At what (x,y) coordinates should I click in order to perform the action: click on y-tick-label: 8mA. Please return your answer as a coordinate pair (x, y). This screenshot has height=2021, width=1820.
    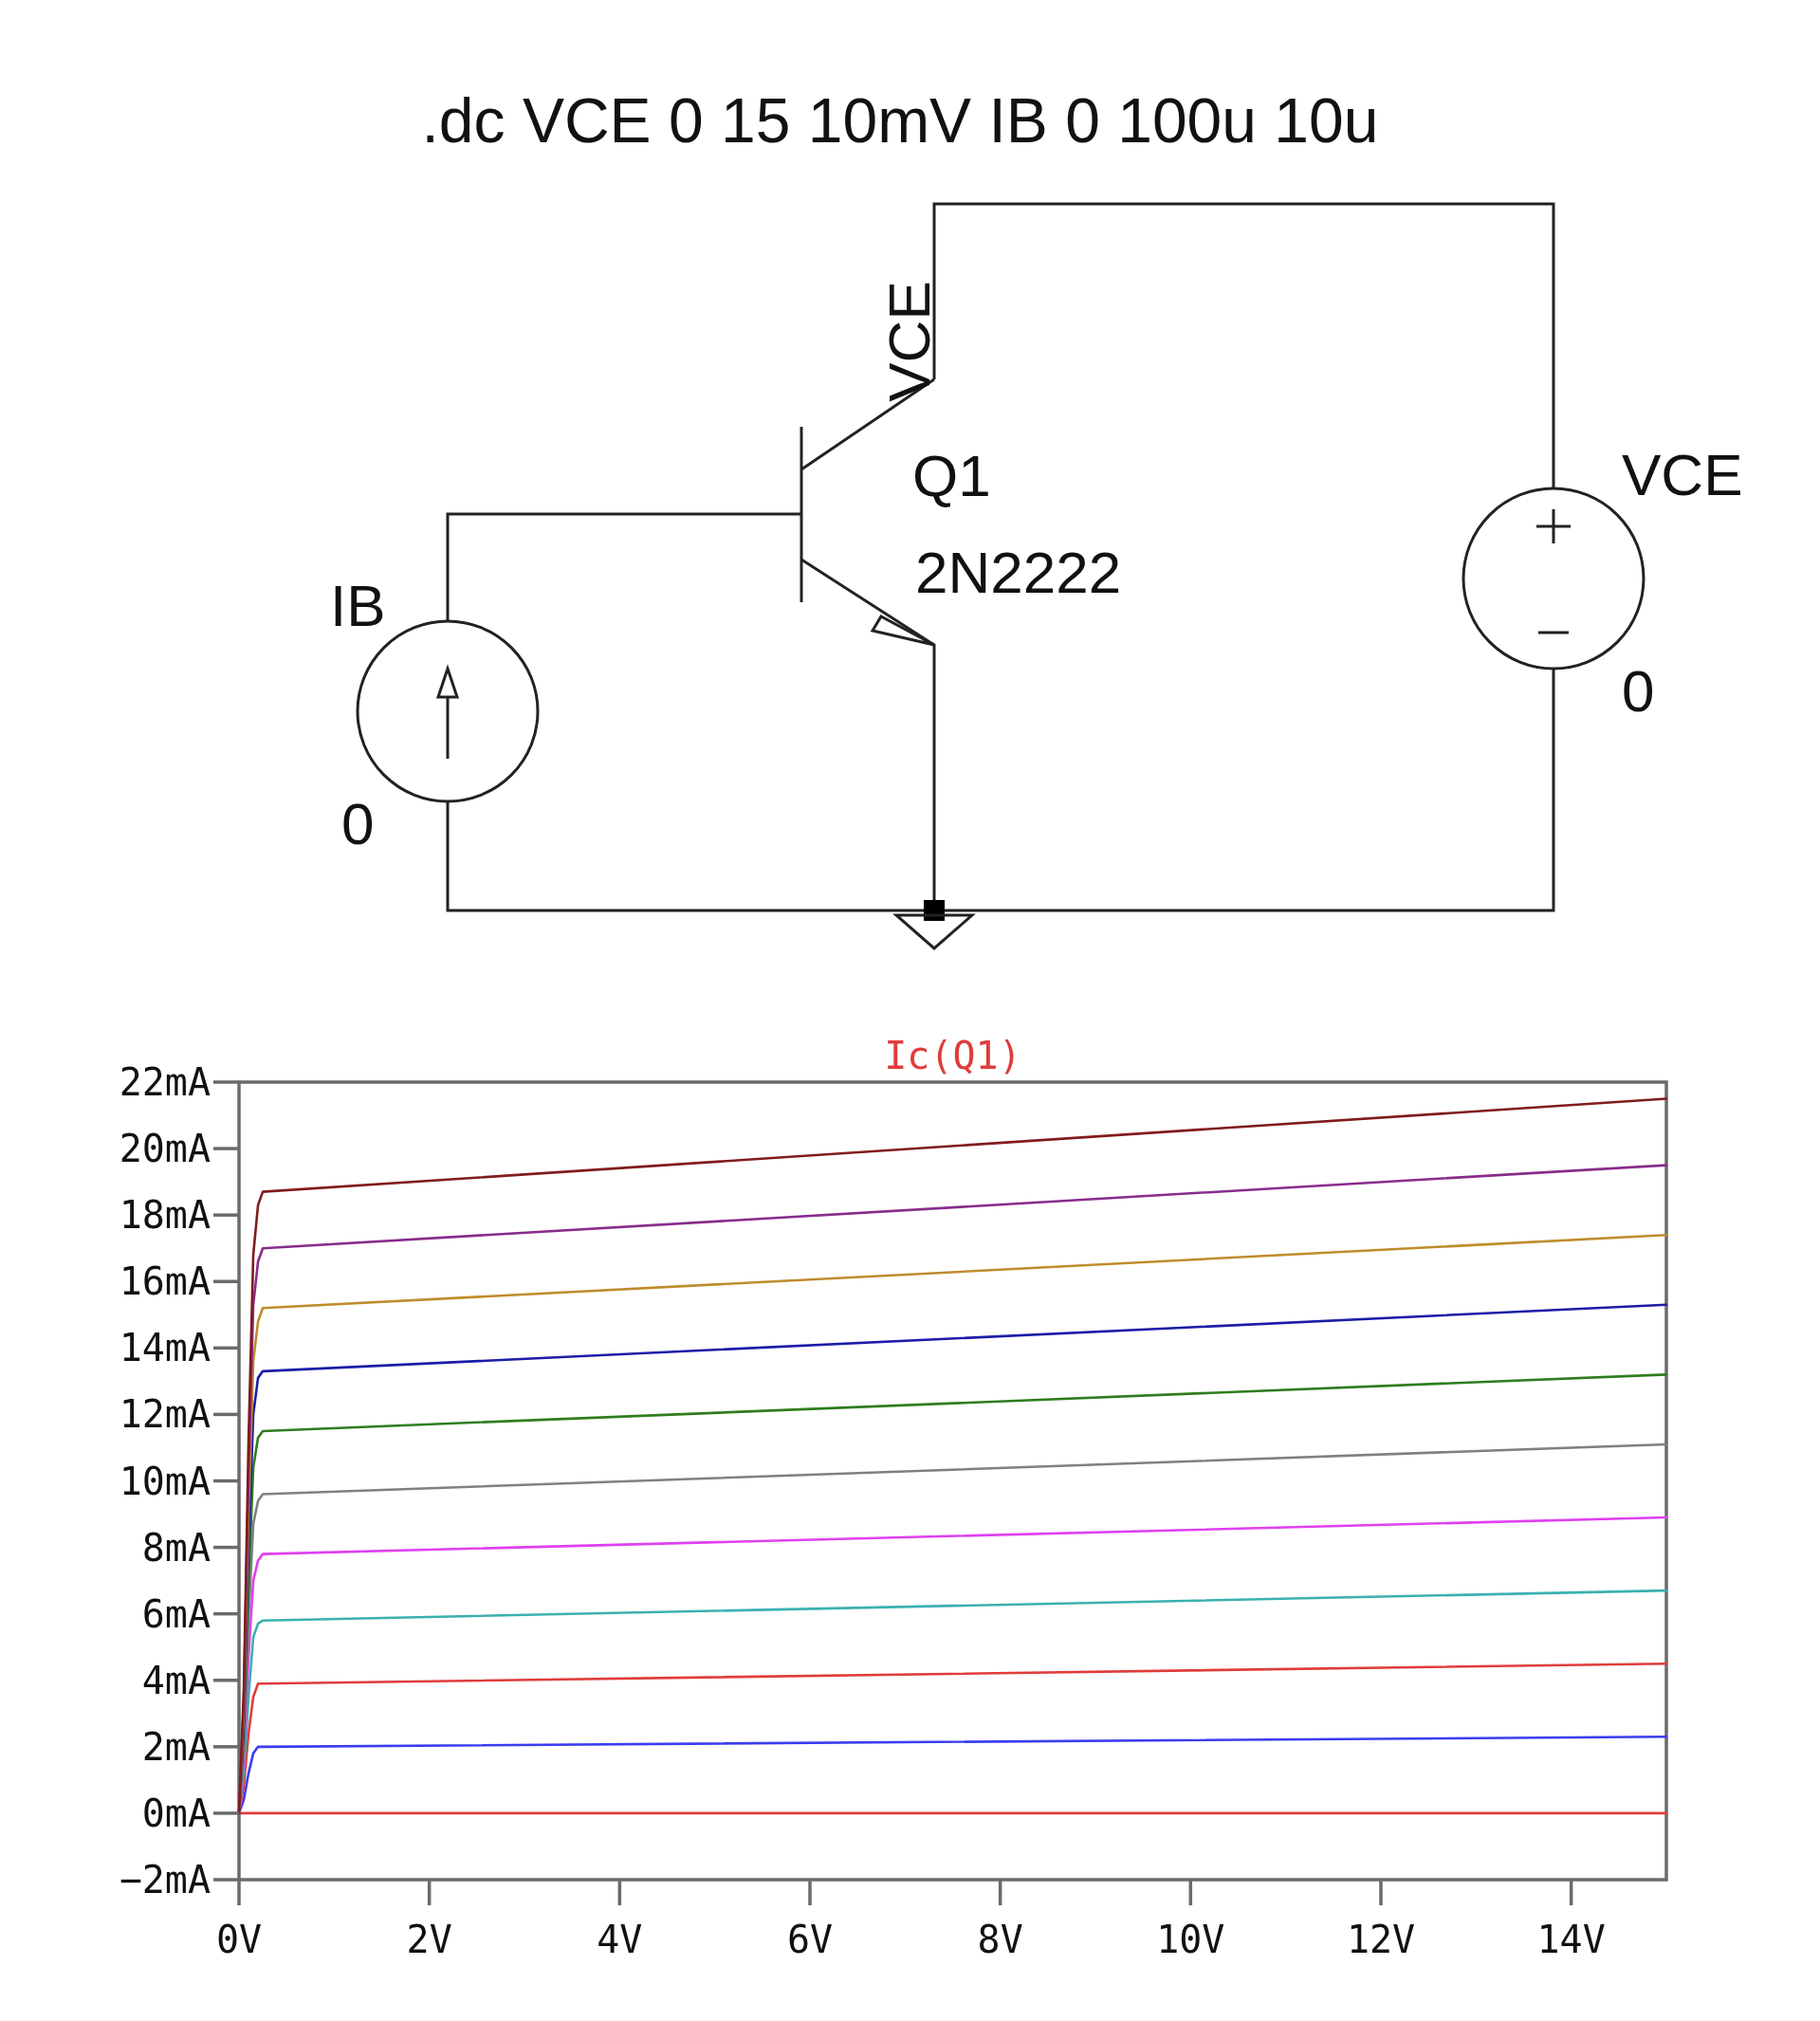
    Looking at the image, I should click on (176, 1547).